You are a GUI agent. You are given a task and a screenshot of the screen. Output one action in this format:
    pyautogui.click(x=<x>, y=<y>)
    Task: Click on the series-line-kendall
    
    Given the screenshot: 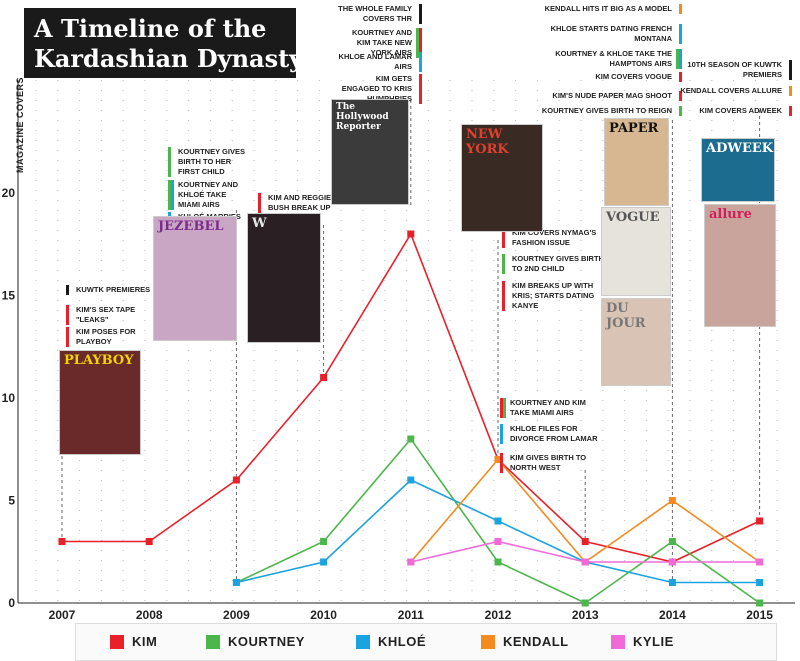 What is the action you would take?
    pyautogui.click(x=585, y=511)
    